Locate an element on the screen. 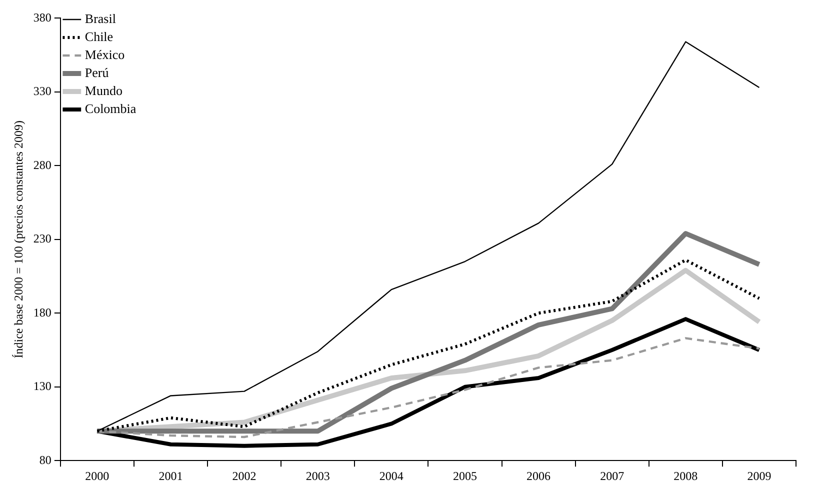 This screenshot has height=495, width=824. x-tick-label: 2002 is located at coordinates (244, 475).